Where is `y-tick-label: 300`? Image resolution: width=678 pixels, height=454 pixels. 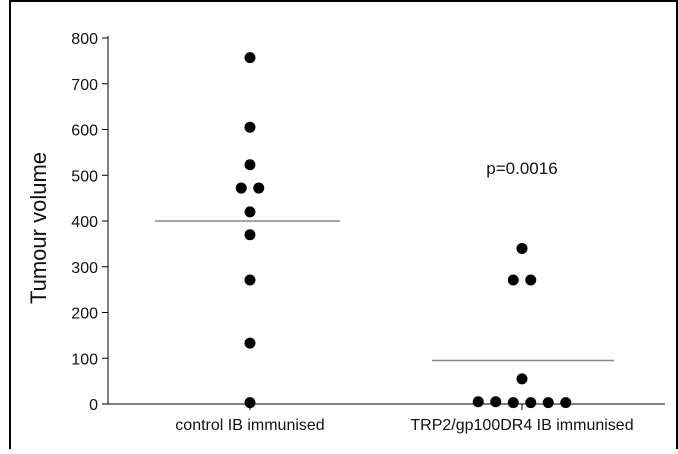 y-tick-label: 300 is located at coordinates (84, 268).